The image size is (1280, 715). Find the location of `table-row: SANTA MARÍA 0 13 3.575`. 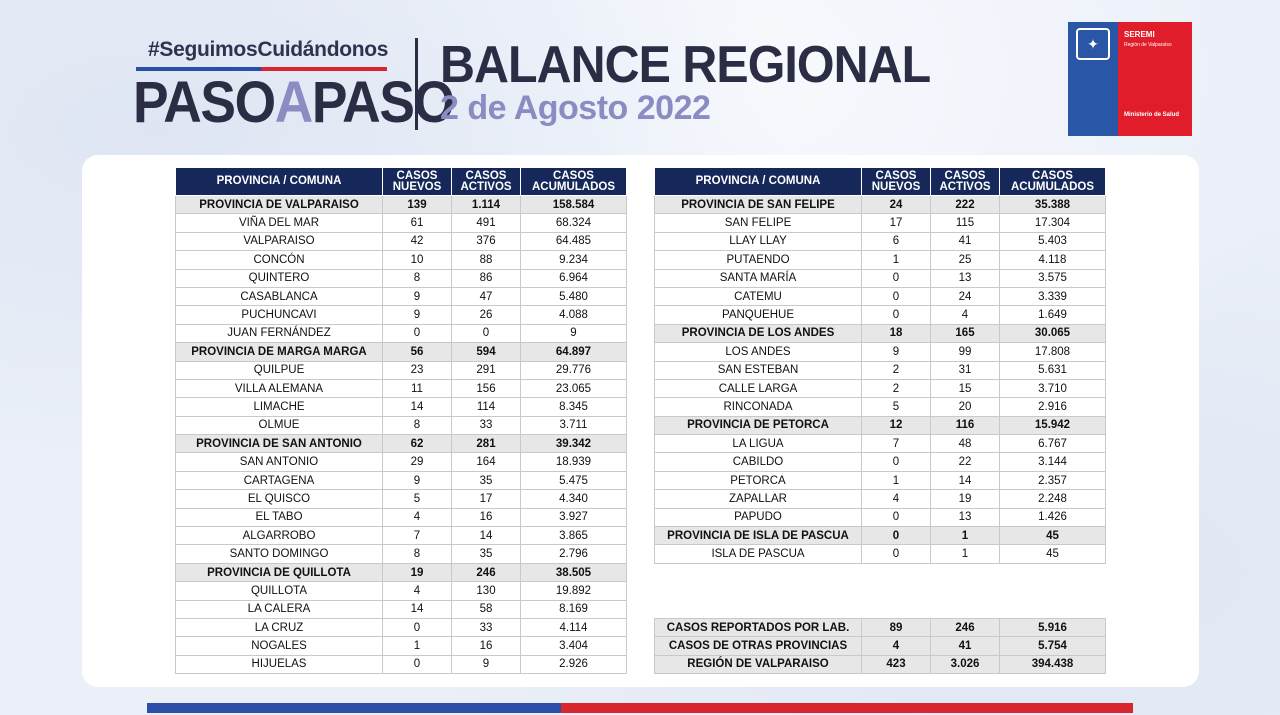

table-row: SANTA MARÍA 0 13 3.575 is located at coordinates (880, 278).